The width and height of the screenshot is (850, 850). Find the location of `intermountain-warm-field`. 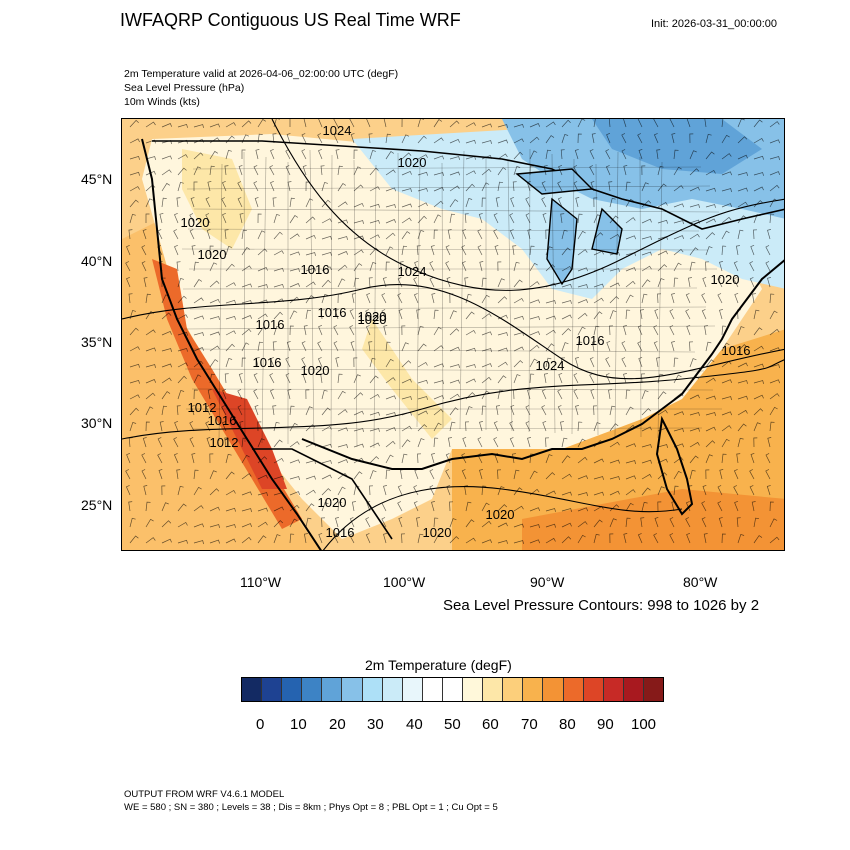

intermountain-warm-field is located at coordinates (217, 199).